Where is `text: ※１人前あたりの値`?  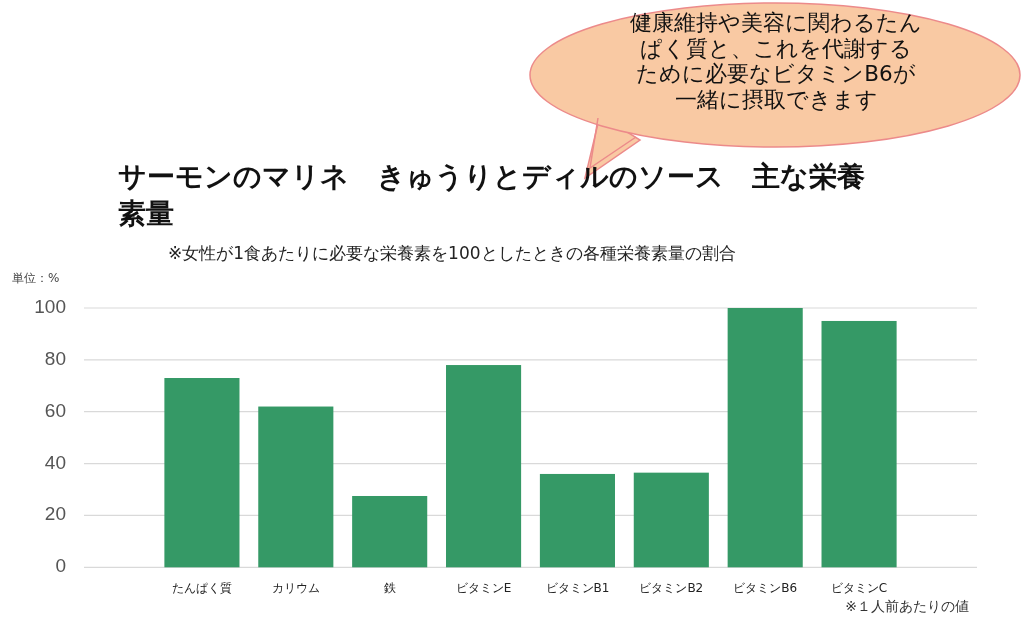
text: ※１人前あたりの値 is located at coordinates (907, 607).